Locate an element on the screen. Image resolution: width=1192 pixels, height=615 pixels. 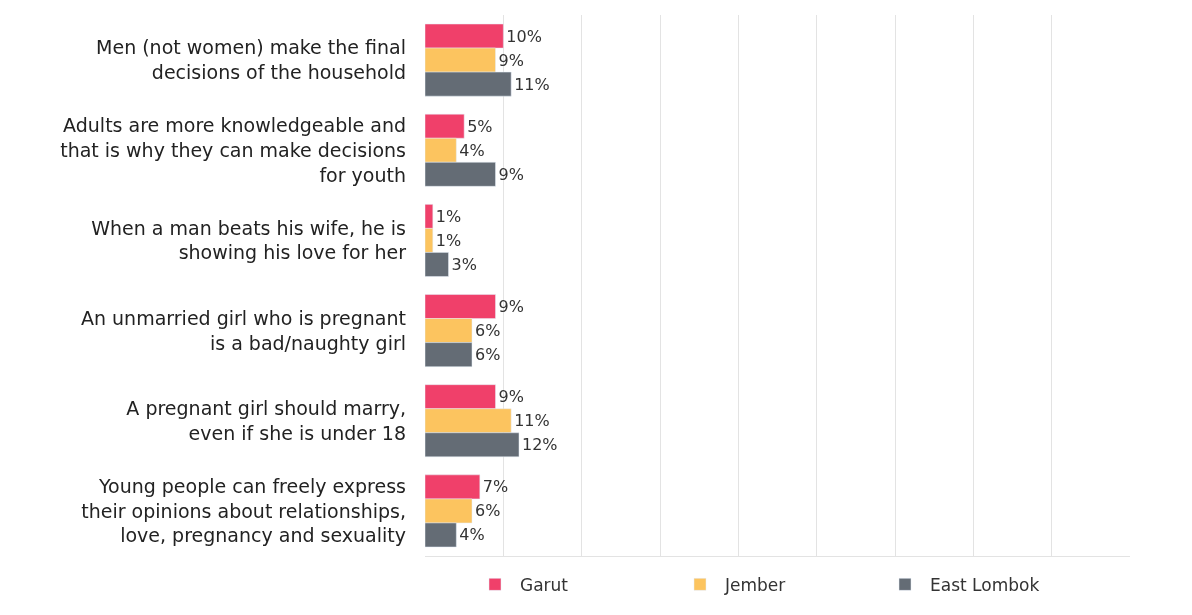
legend-label: Garut is located at coordinates (544, 585).